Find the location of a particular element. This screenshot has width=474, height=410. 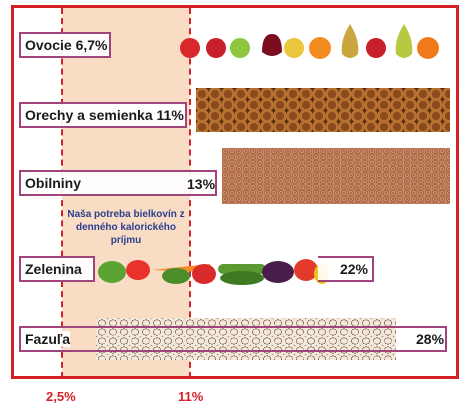

category-label-obilniny: Obilniny is located at coordinates (118, 183).